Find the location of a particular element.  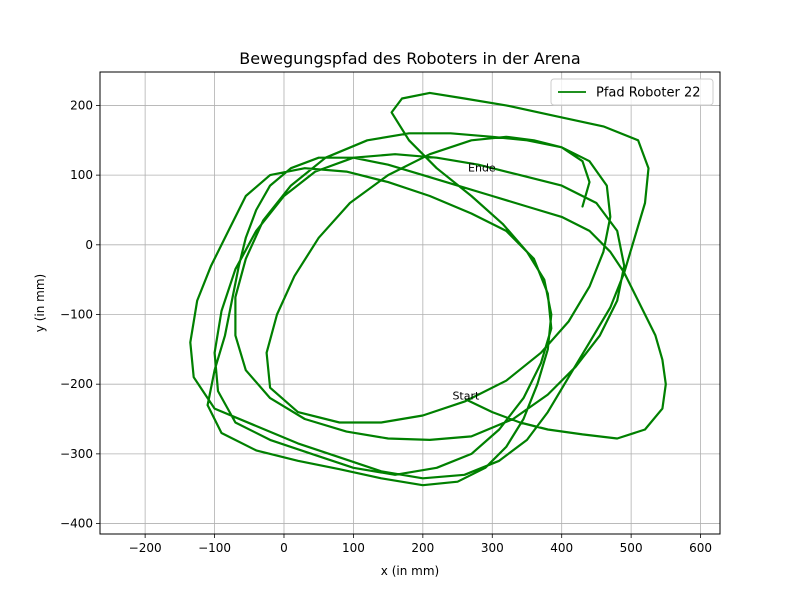

legend-label: Pfad Roboter 22 is located at coordinates (648, 93).